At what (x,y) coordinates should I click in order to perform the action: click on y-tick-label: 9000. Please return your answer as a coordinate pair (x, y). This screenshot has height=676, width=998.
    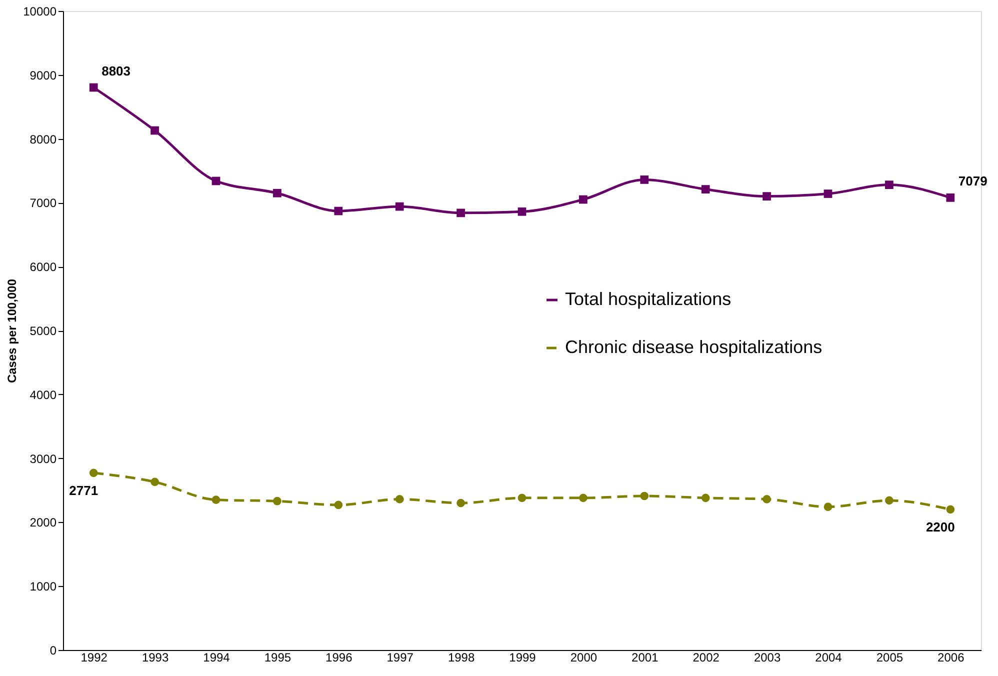
    Looking at the image, I should click on (43, 75).